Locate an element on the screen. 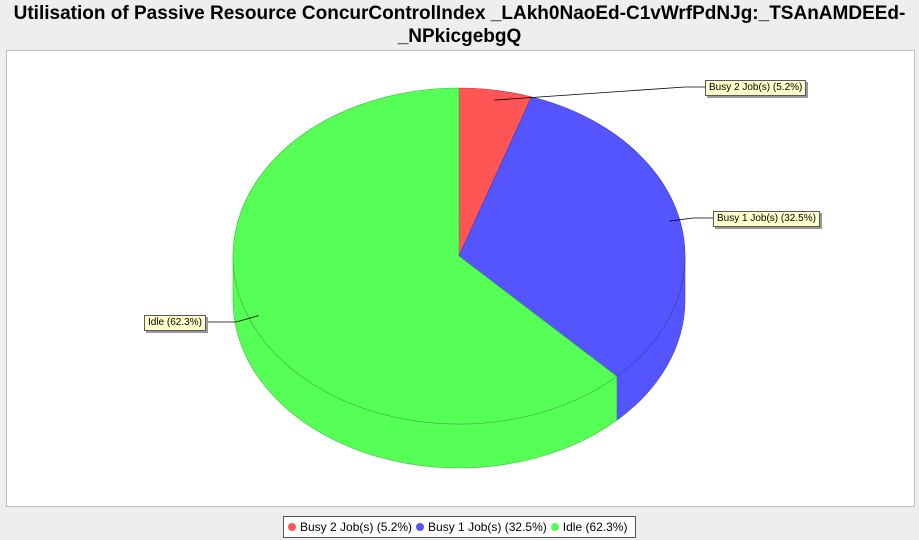  legend-item-busy-2: Busy 2 Job(s) (5.2%) is located at coordinates (350, 527).